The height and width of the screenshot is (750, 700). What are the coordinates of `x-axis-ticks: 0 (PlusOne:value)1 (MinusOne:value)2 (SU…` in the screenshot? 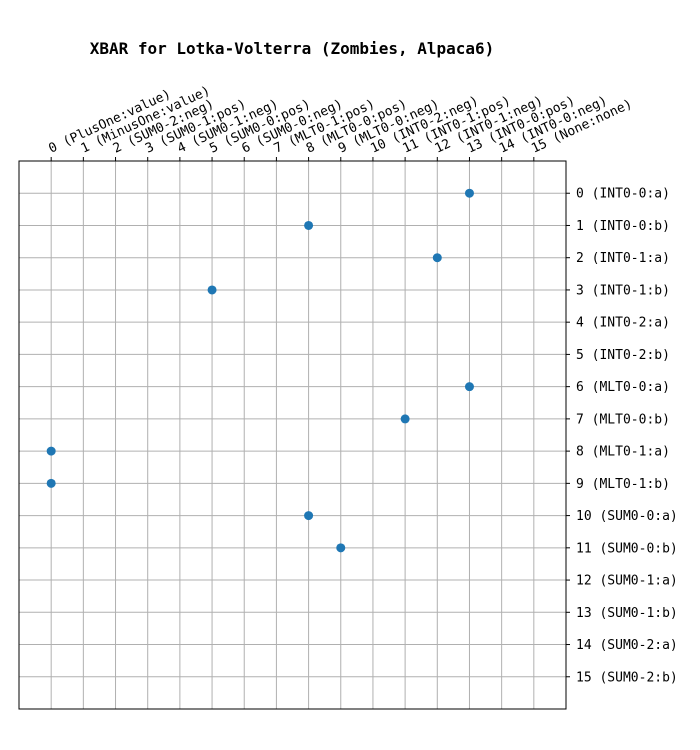 It's located at (341, 122).